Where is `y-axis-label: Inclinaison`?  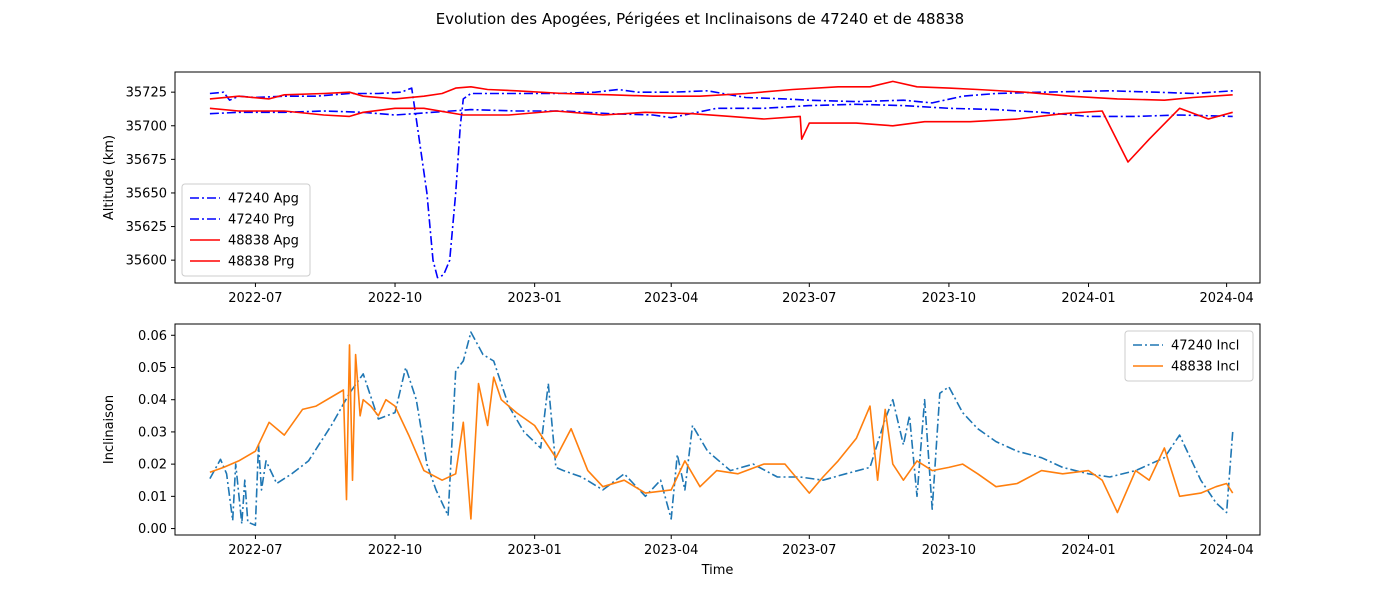
y-axis-label: Inclinaison is located at coordinates (109, 429).